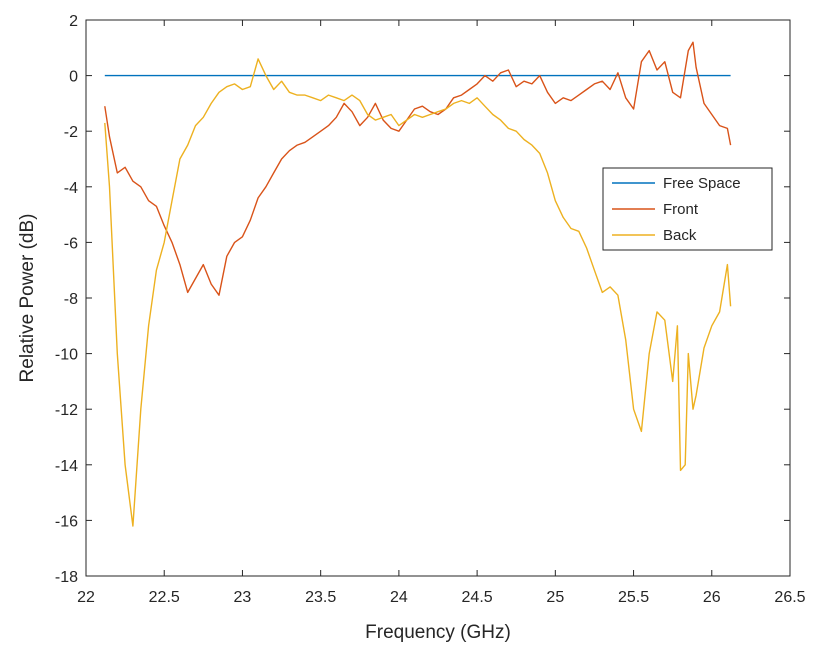 This screenshot has width=829, height=660. What do you see at coordinates (712, 597) in the screenshot?
I see `x-tick-label: 26` at bounding box center [712, 597].